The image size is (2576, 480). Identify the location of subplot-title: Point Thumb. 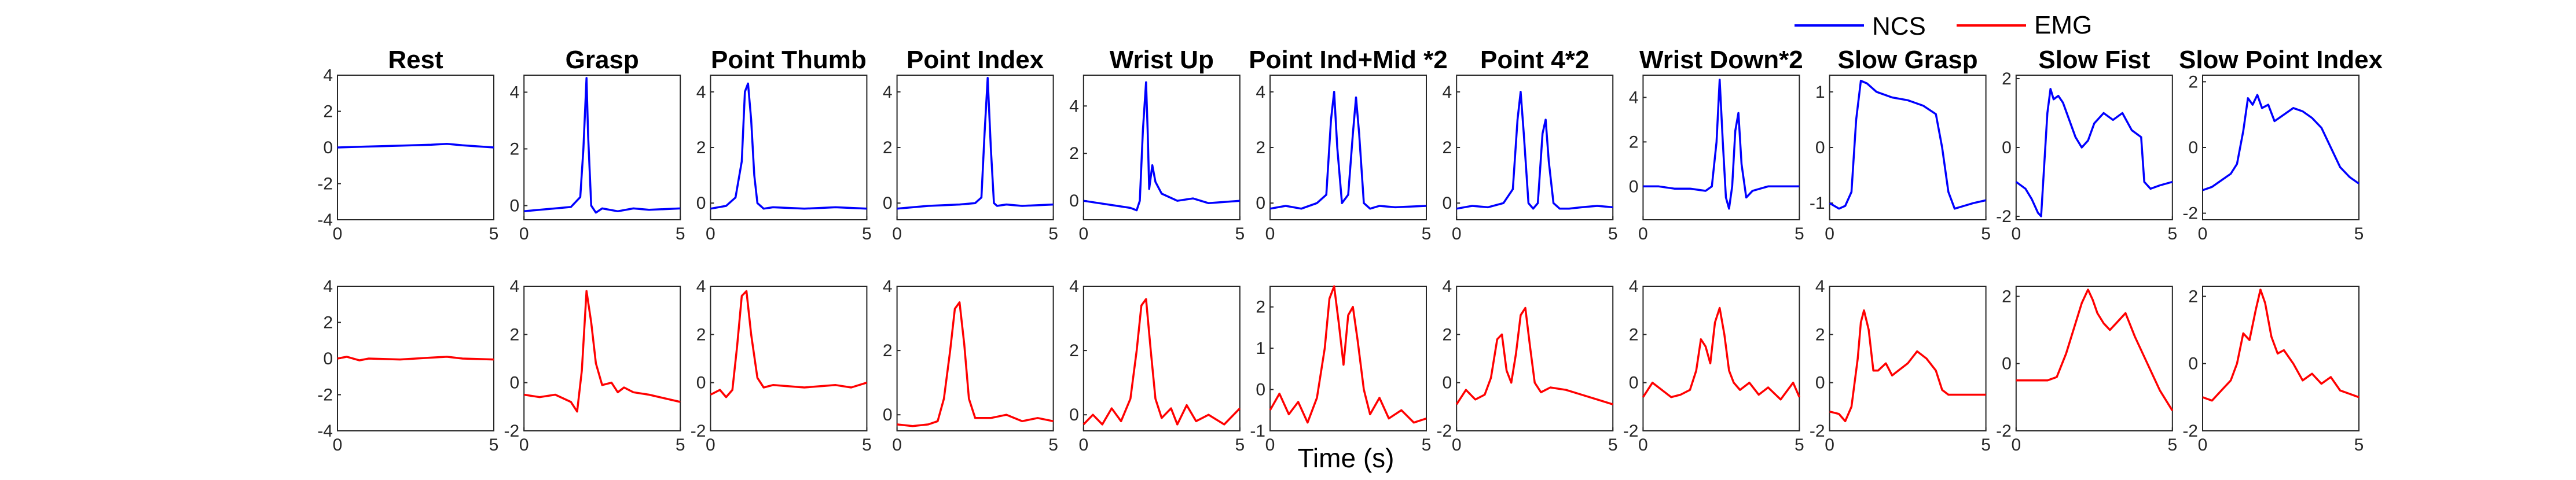
(789, 60).